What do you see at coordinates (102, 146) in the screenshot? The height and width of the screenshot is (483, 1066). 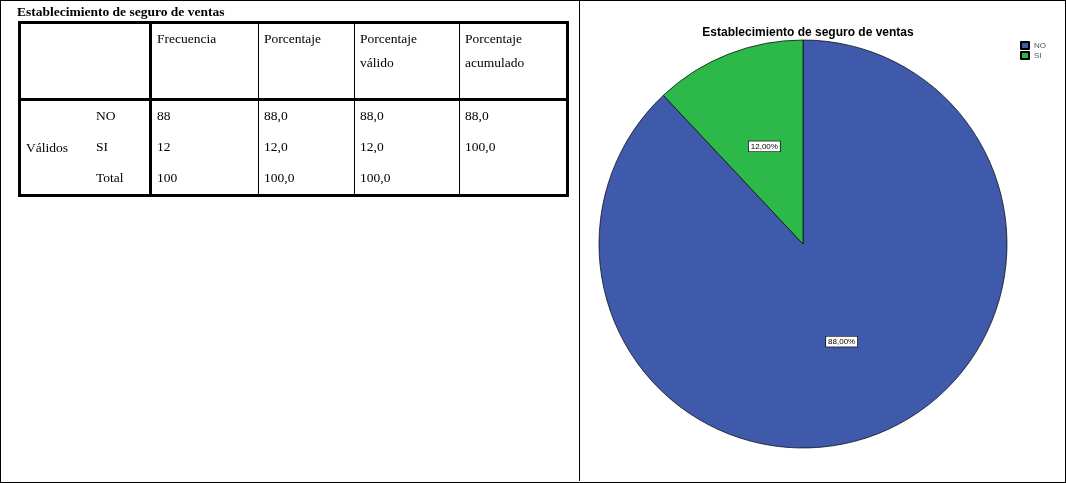 I see `category-label: SI` at bounding box center [102, 146].